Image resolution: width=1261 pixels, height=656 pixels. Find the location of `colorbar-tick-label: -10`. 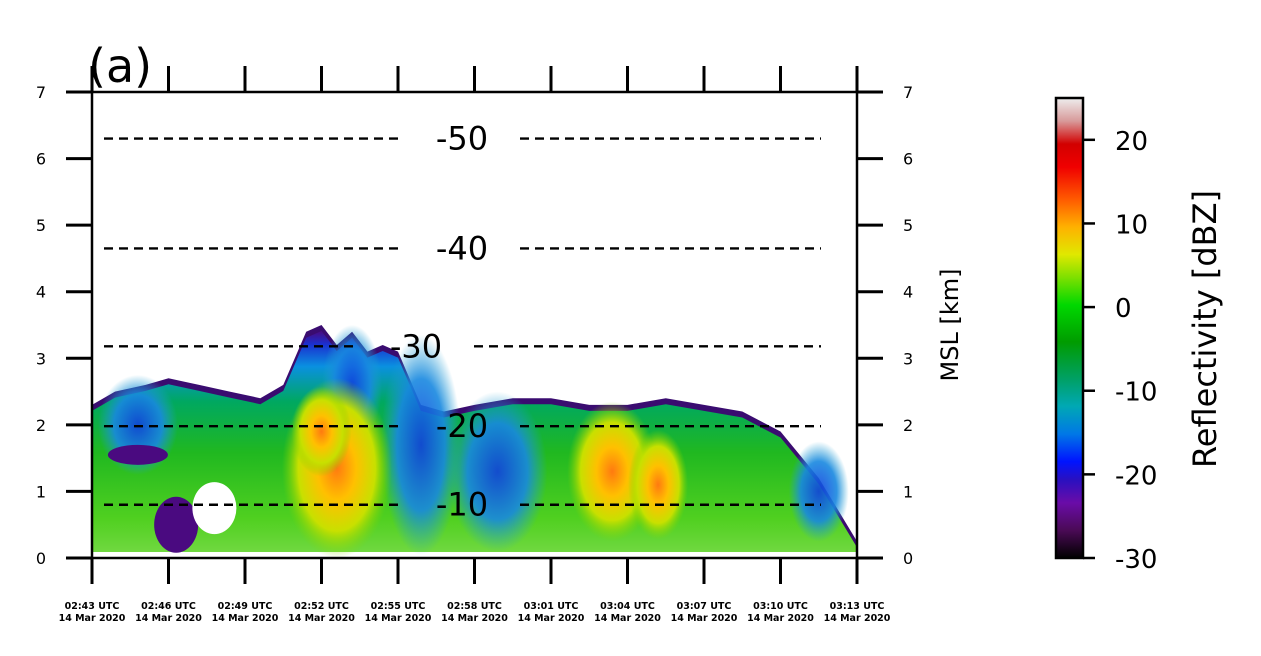

colorbar-tick-label: -10 is located at coordinates (1136, 393).